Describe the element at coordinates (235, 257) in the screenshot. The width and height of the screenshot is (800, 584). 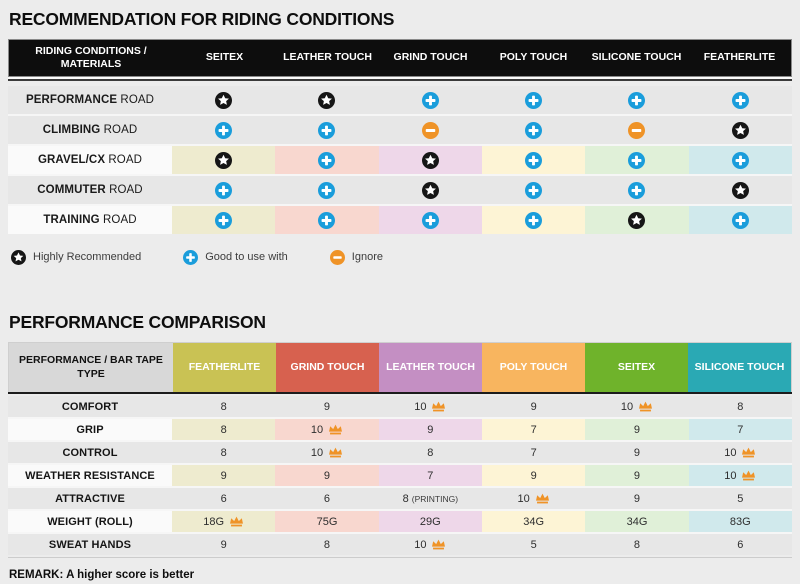
I see `legend-item: Good to use with` at that location.